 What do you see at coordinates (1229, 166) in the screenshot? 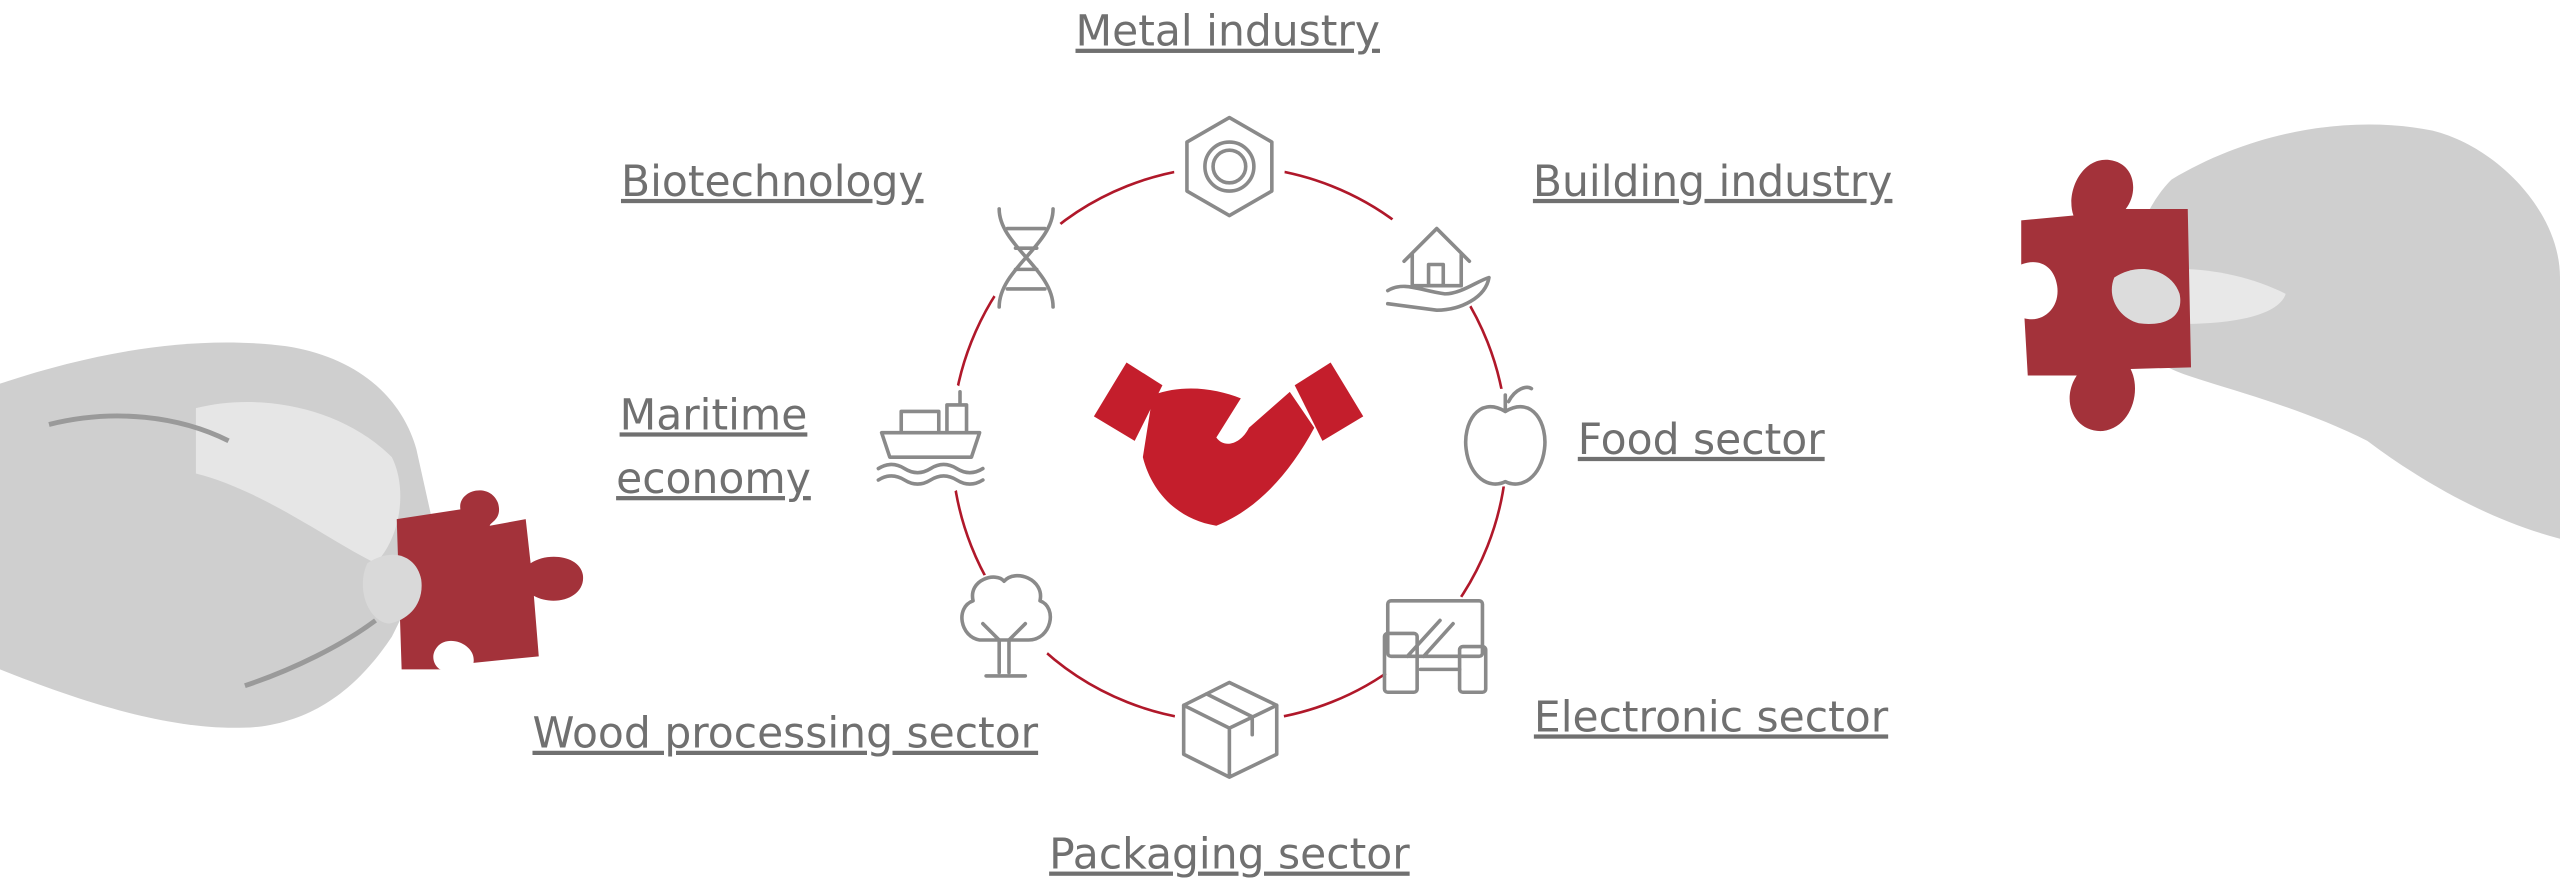
I see `metal-icon` at bounding box center [1229, 166].